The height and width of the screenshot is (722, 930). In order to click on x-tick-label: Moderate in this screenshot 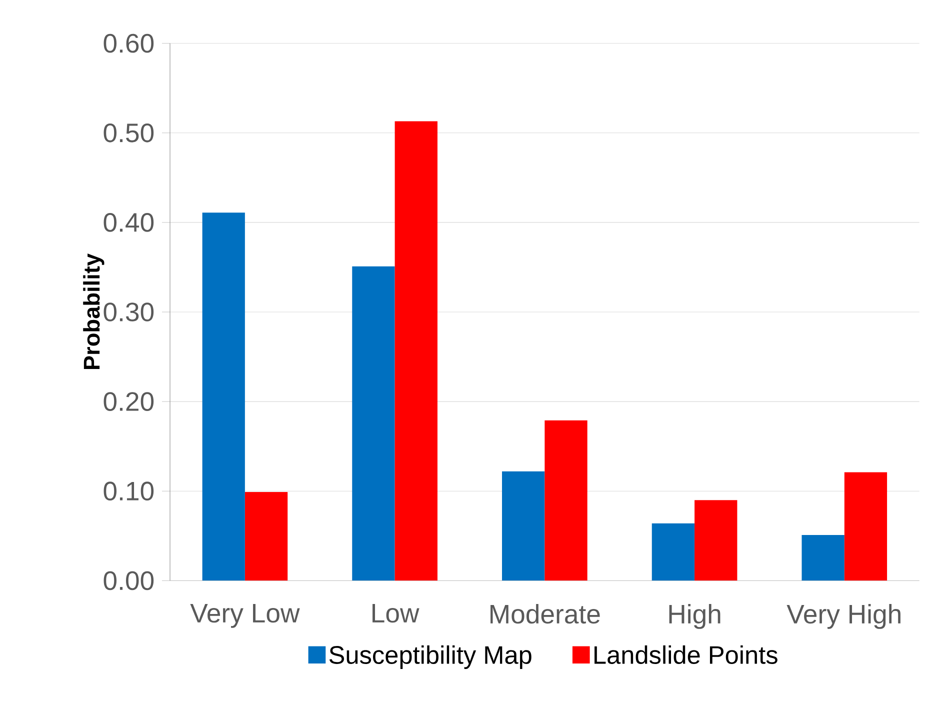, I will do `click(545, 614)`.